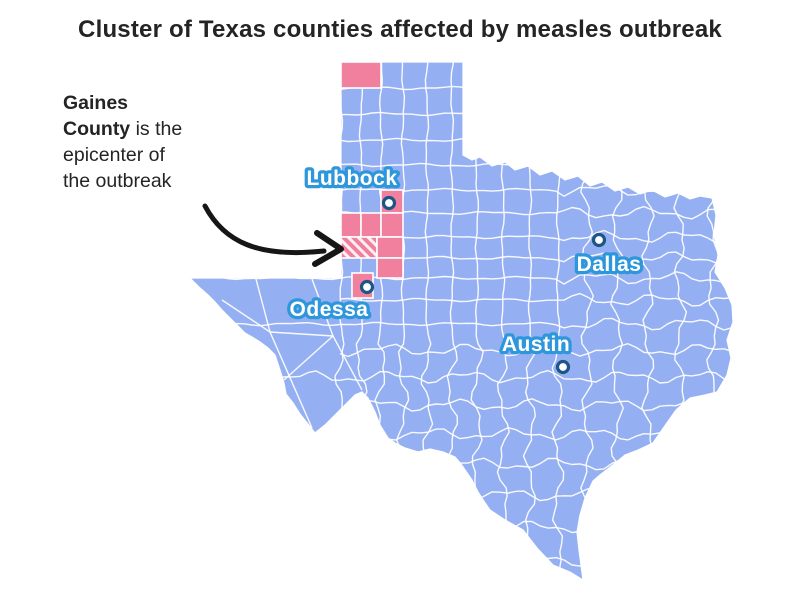  I want to click on epicenter-county-gaines, so click(359, 247).